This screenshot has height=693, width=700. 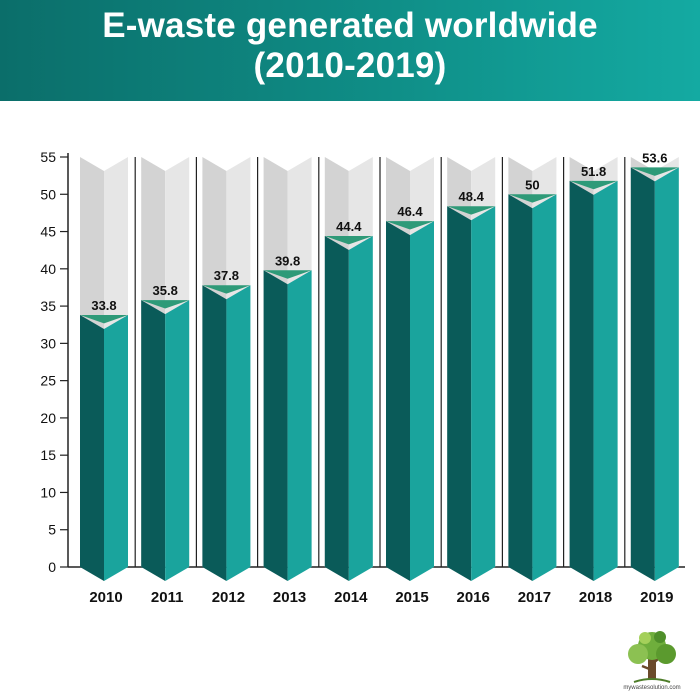 I want to click on y-tick-label: 5, so click(x=52, y=530).